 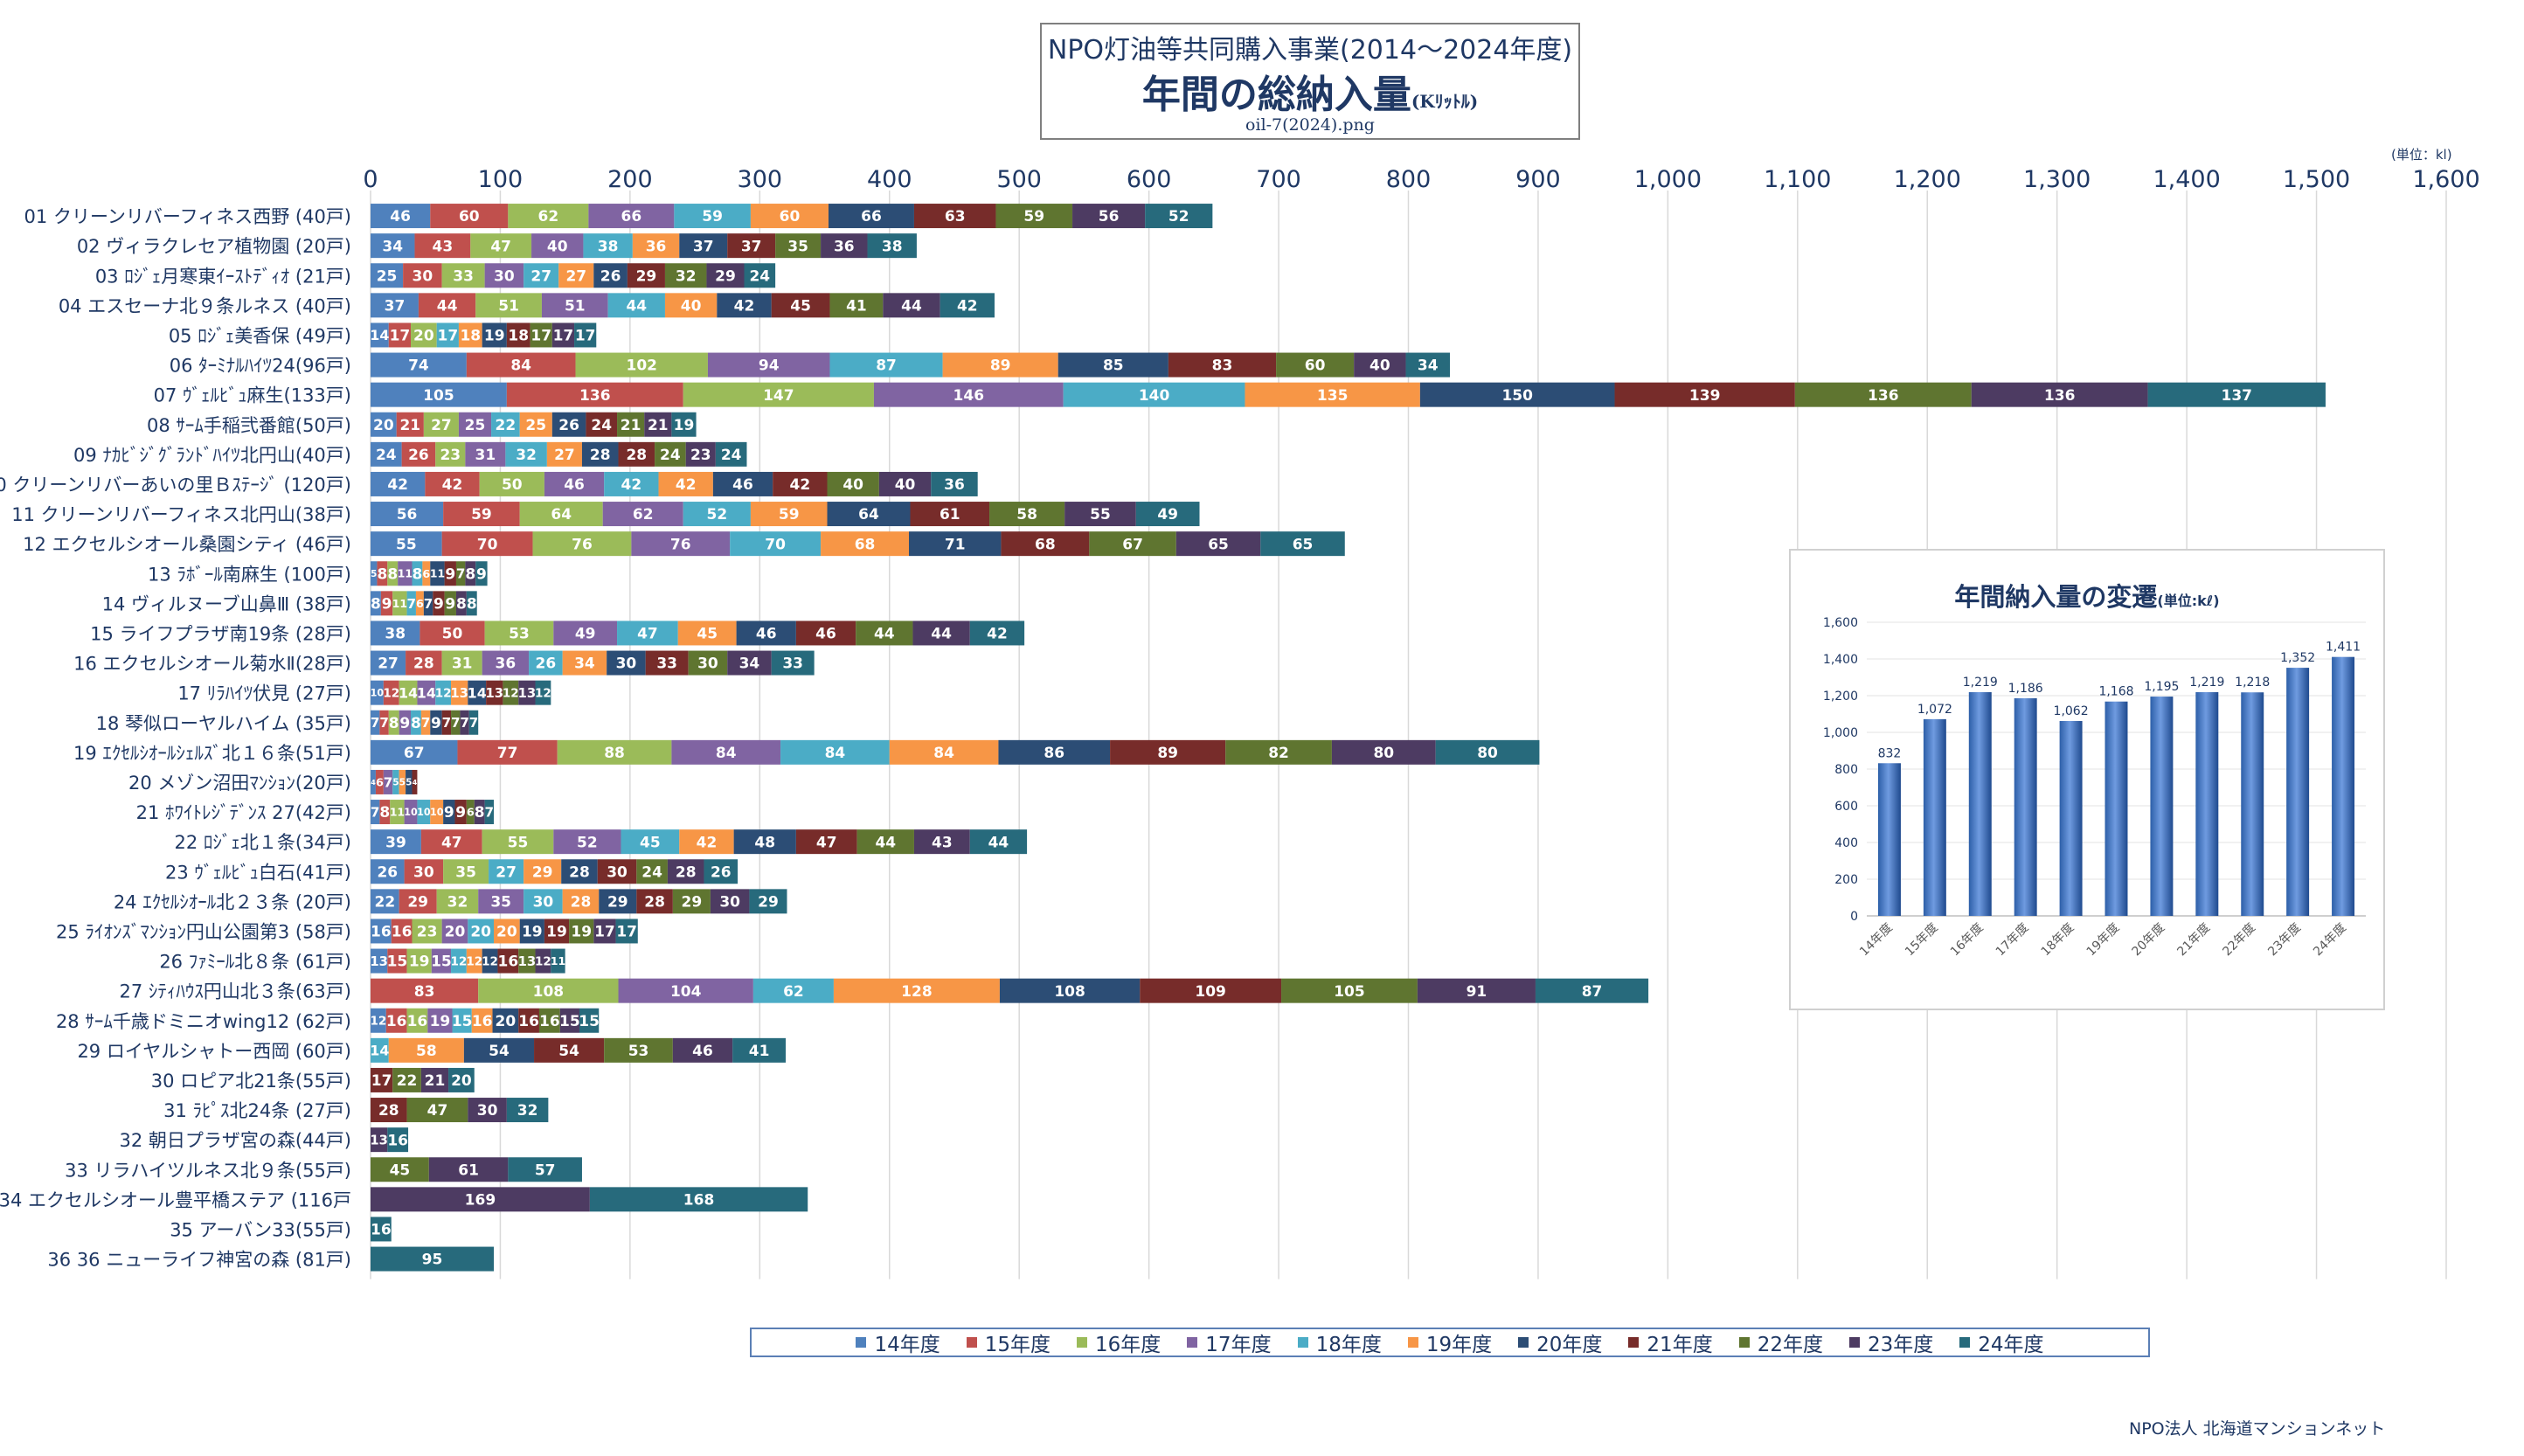 I want to click on inset-title-text: 年間納入量の変遷, so click(x=2056, y=597).